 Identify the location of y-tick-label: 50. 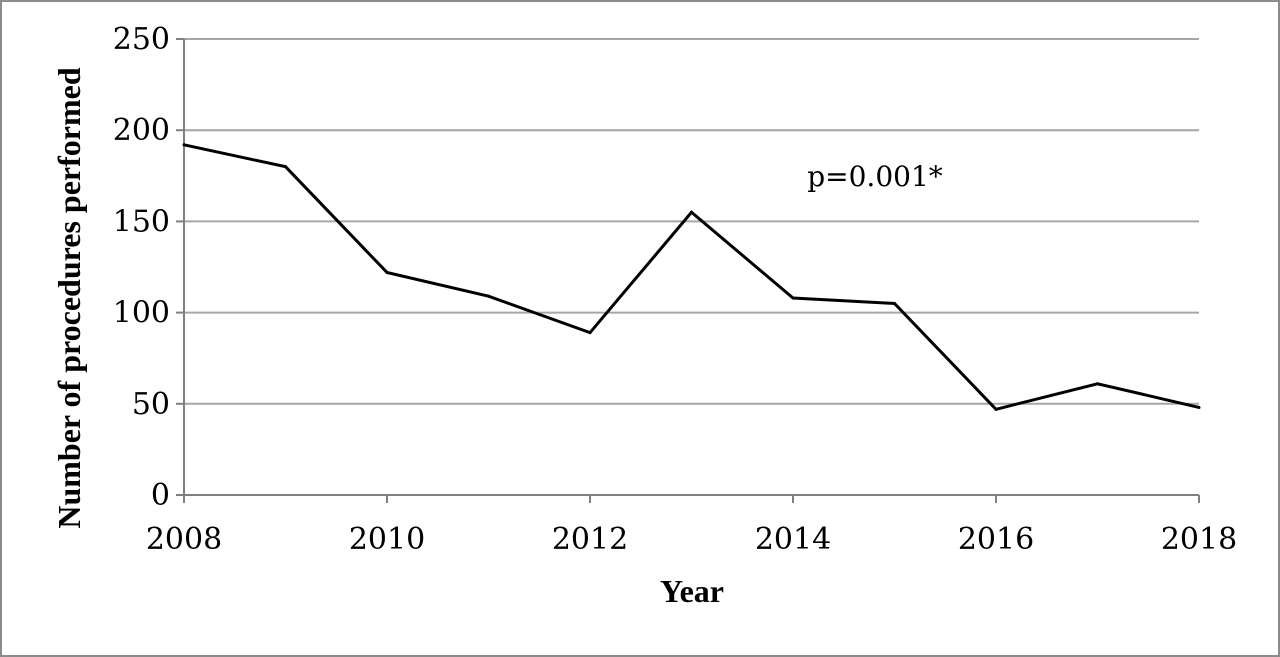
(151, 404).